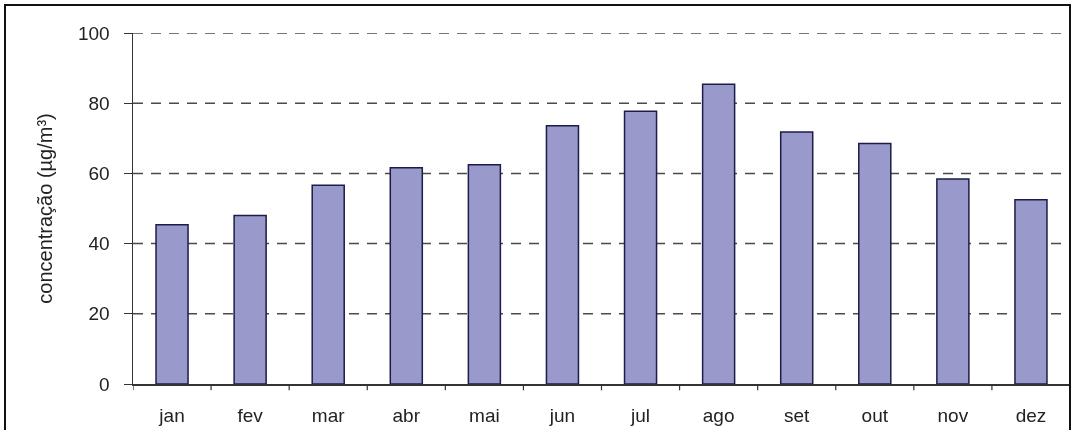  What do you see at coordinates (406, 416) in the screenshot?
I see `x-tick-label: abr` at bounding box center [406, 416].